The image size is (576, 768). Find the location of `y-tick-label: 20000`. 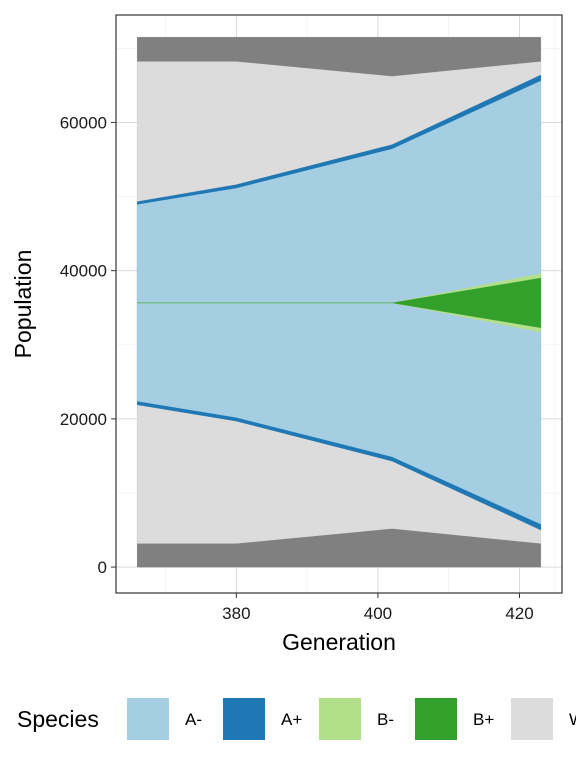

y-tick-label: 20000 is located at coordinates (83, 419).